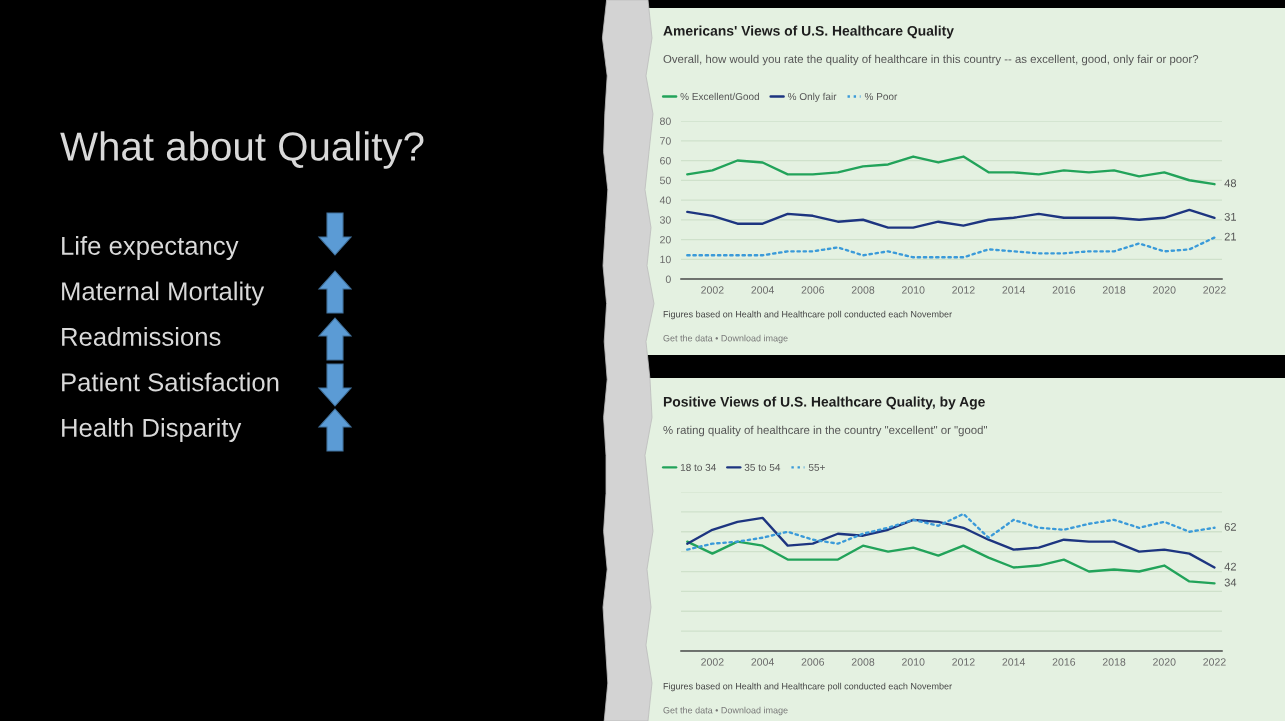 The width and height of the screenshot is (1285, 721). I want to click on chart-title: Americans' Views of U.S. Healthcare Quality, so click(808, 32).